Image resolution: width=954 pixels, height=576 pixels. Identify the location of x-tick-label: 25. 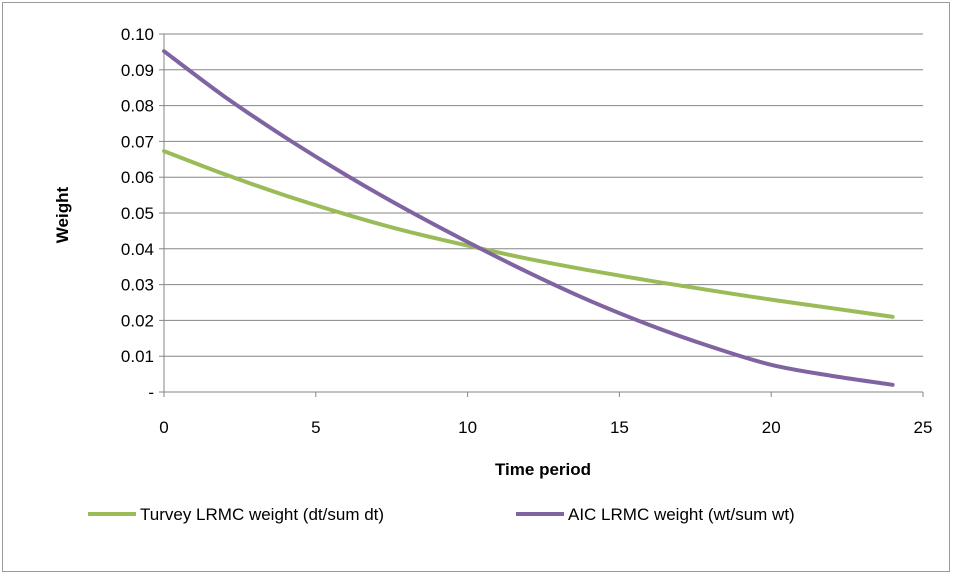
(923, 427).